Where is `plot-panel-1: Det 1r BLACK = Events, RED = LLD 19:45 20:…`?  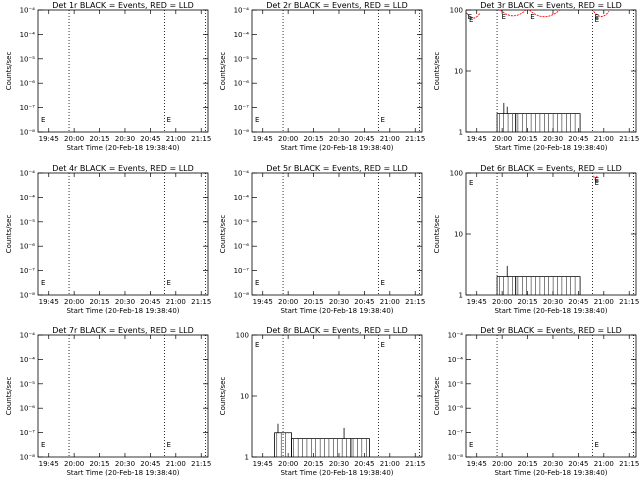
plot-panel-1: Det 1r BLACK = Events, RED = LLD 19:45 20:… is located at coordinates (108, 76).